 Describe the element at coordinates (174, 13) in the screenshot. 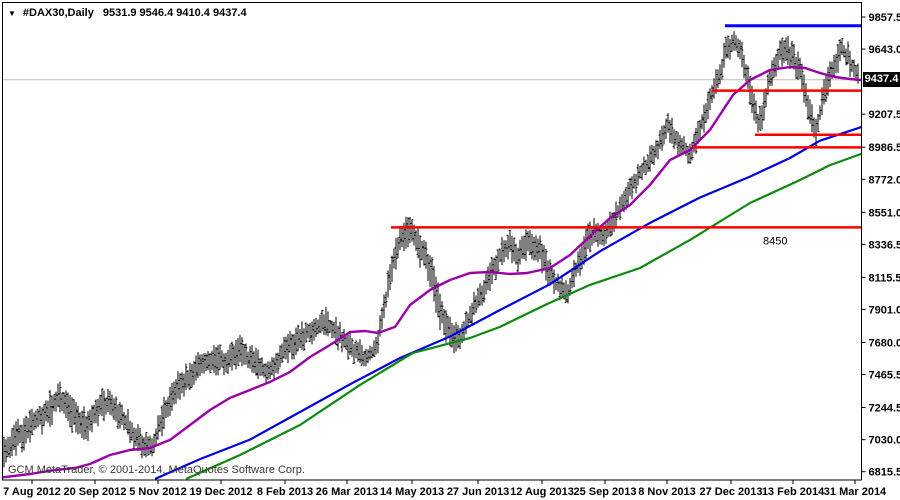

I see `chart-ohlc-quote: 9531.9 9546.4 9410.4 9437.4` at that location.